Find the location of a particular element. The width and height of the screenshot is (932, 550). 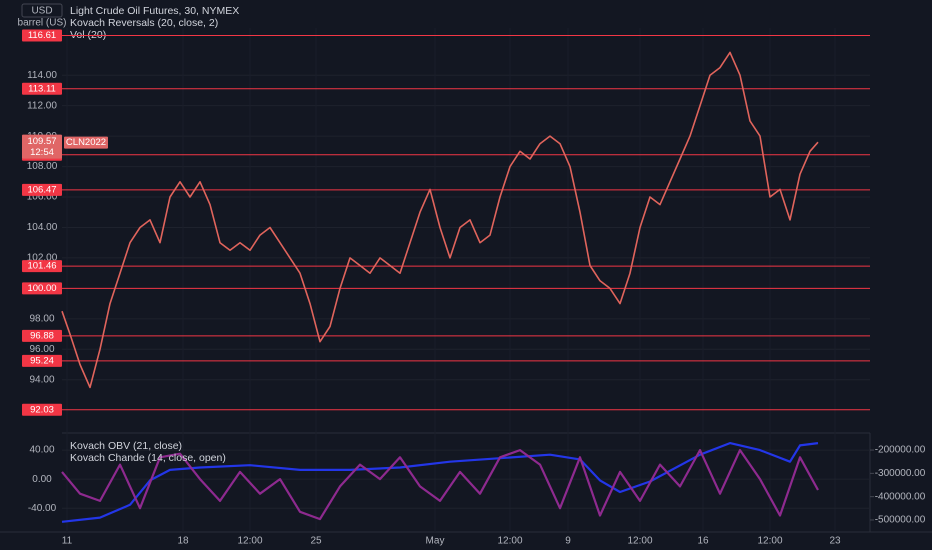

x-tick-label: 18 is located at coordinates (183, 541).